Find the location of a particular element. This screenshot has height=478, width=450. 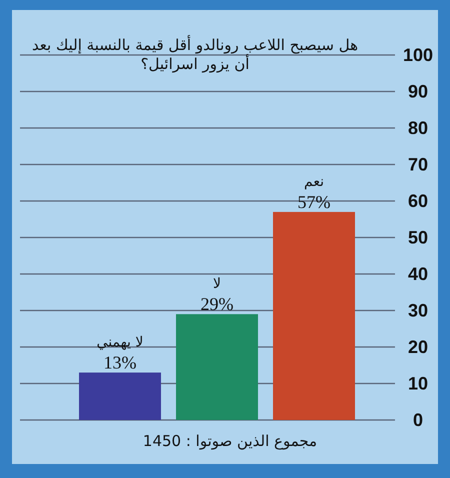

y-tick-label: 30 is located at coordinates (418, 310).